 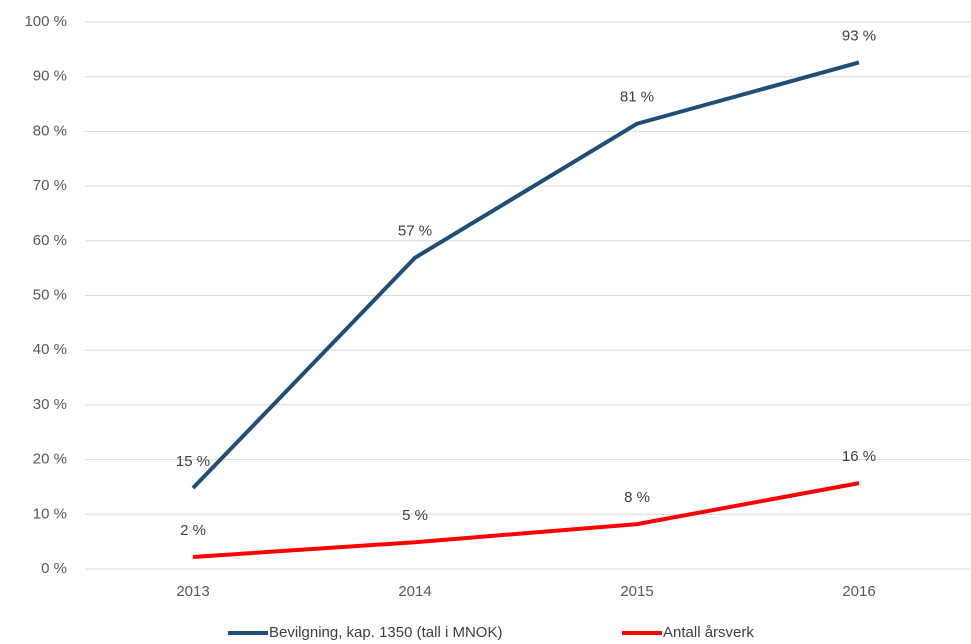 What do you see at coordinates (414, 591) in the screenshot?
I see `x-tick-label: 2014` at bounding box center [414, 591].